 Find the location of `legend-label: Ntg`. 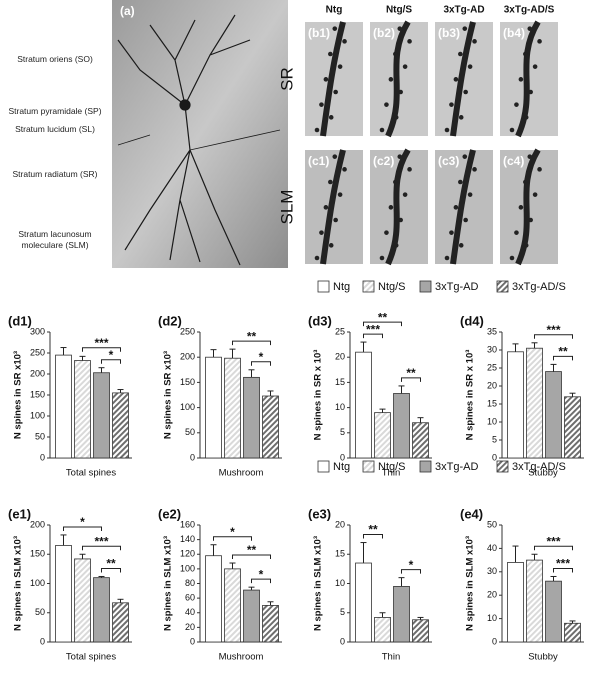

legend-label: Ntg is located at coordinates (341, 467).